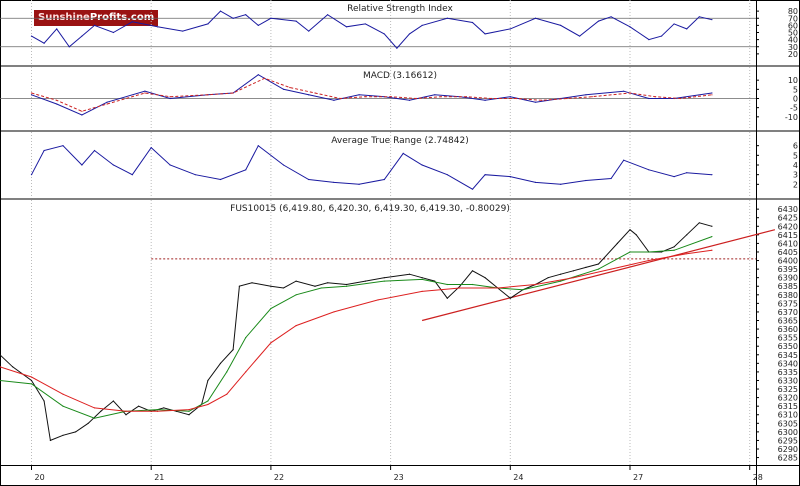 The height and width of the screenshot is (486, 800). I want to click on y-tick-label: 6395, so click(788, 269).